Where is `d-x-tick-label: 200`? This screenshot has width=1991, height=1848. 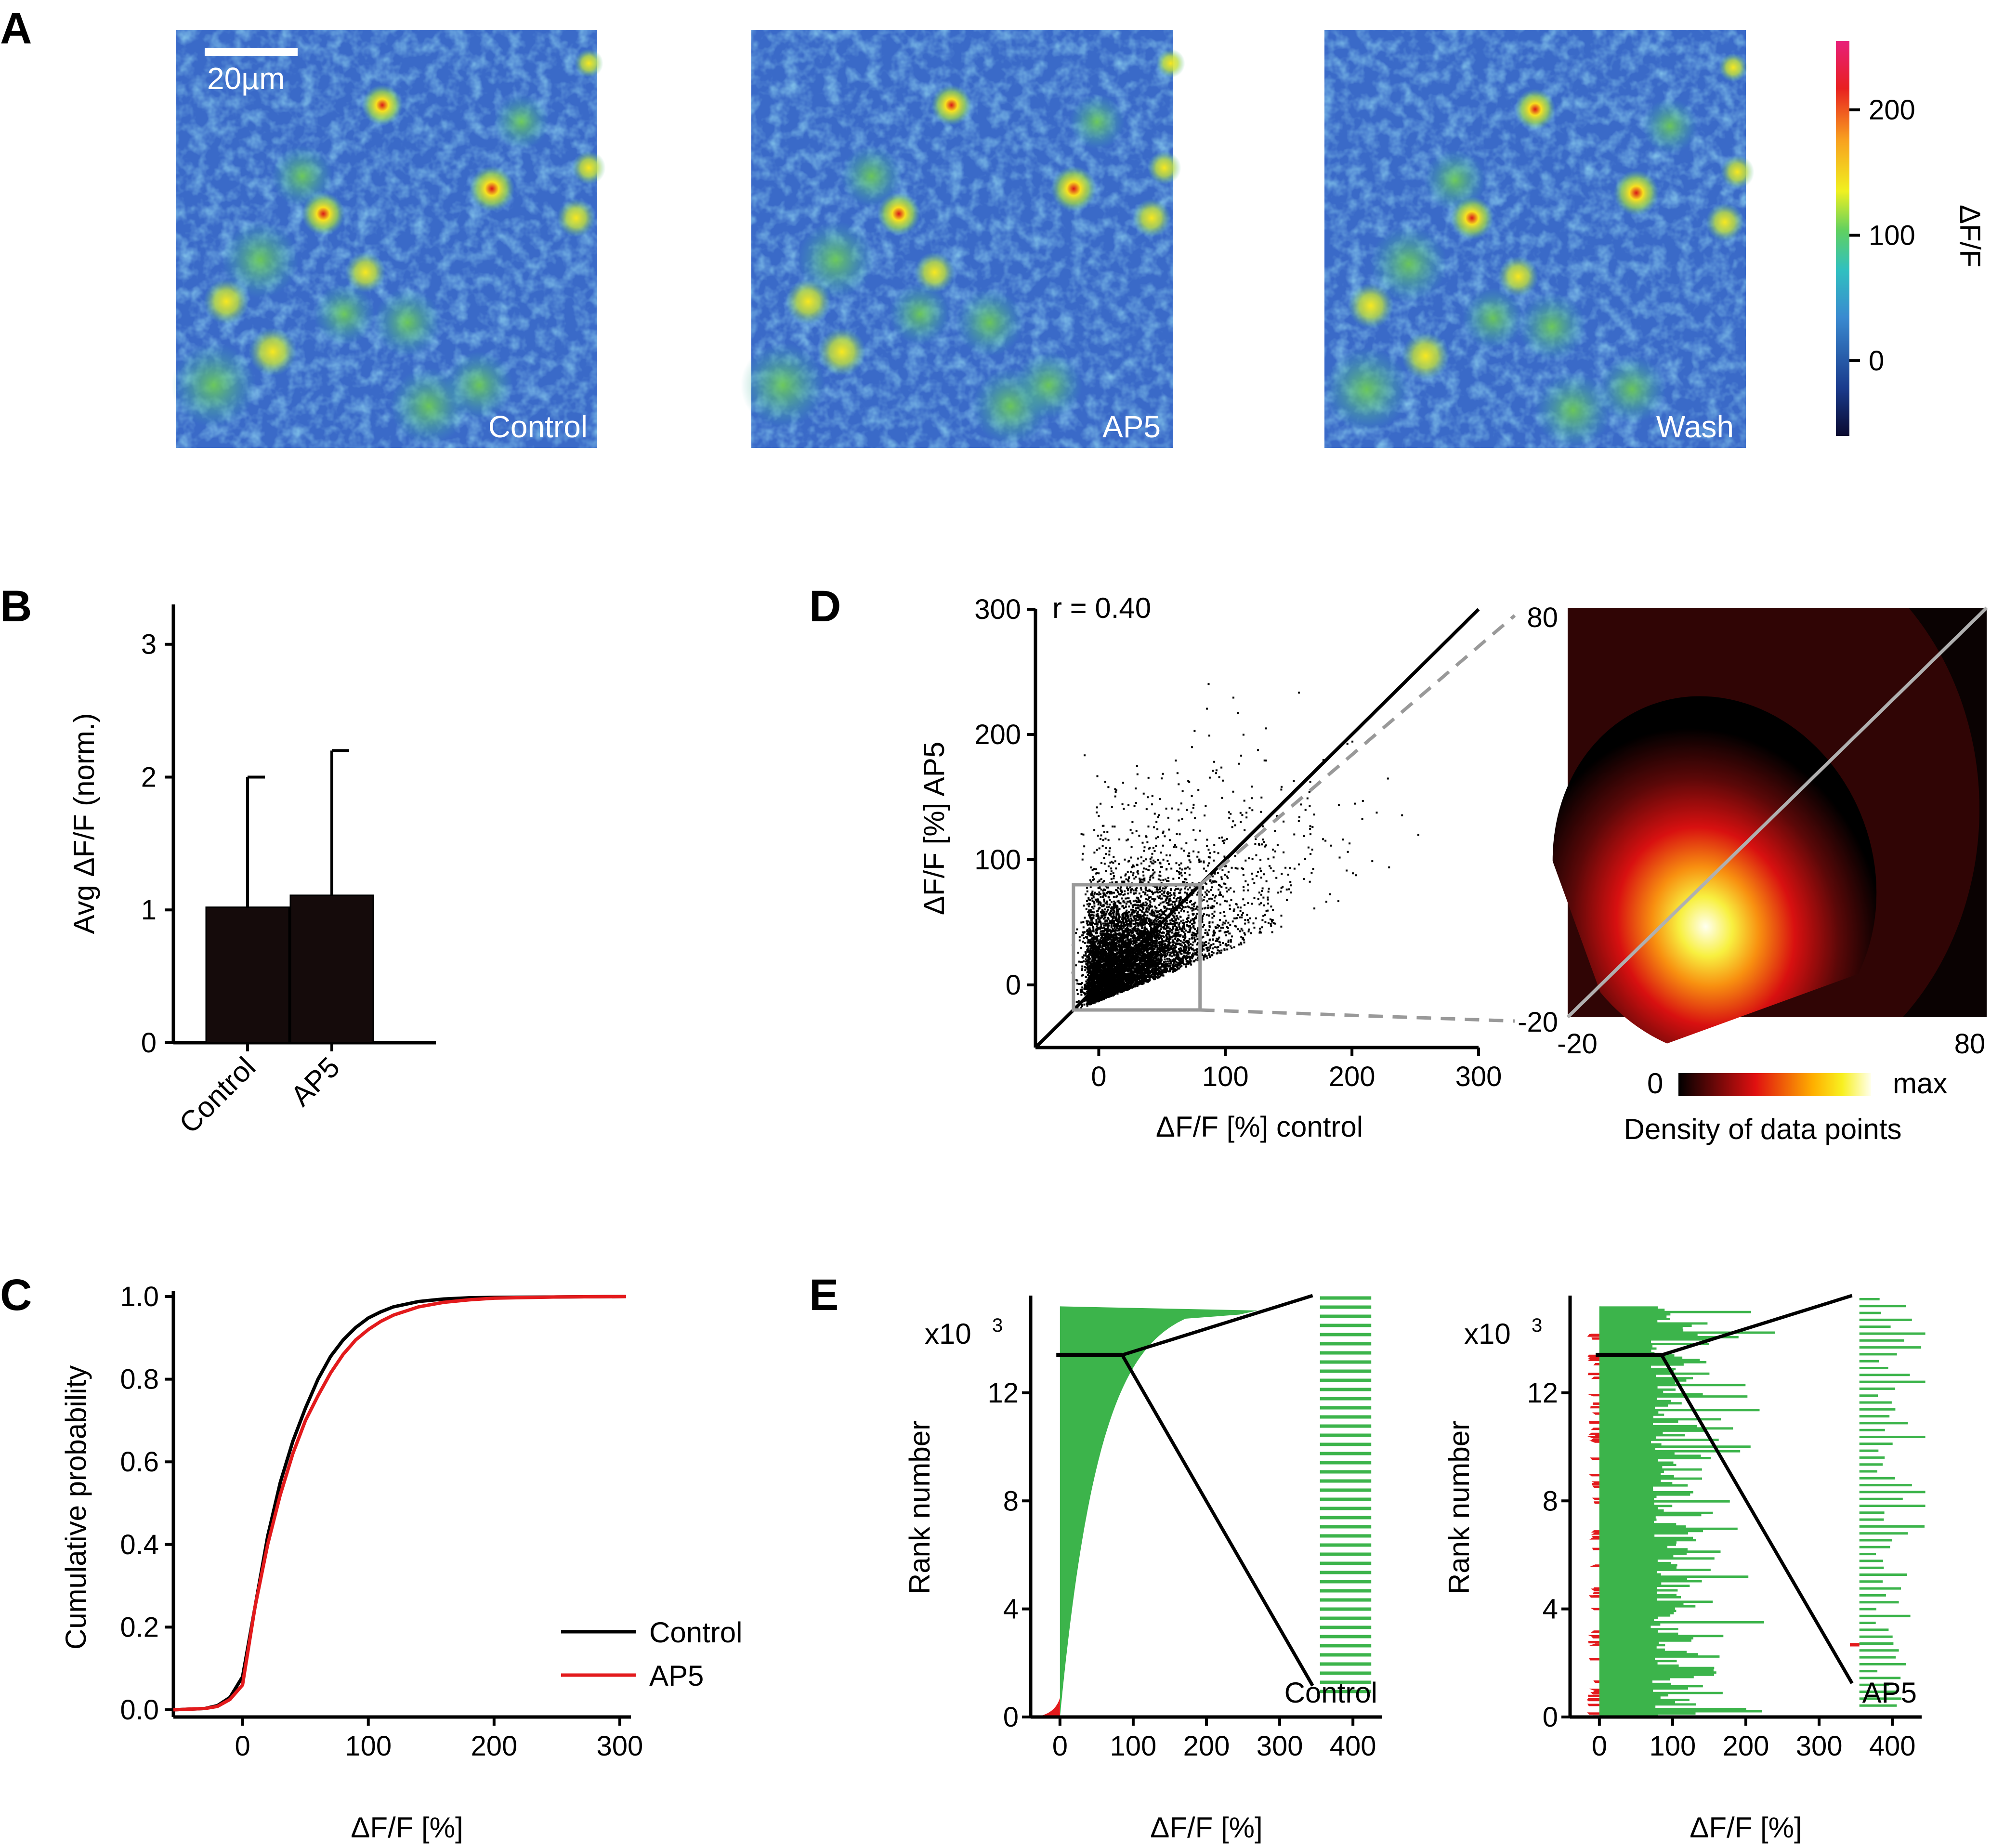
d-x-tick-label: 200 is located at coordinates (1352, 1076).